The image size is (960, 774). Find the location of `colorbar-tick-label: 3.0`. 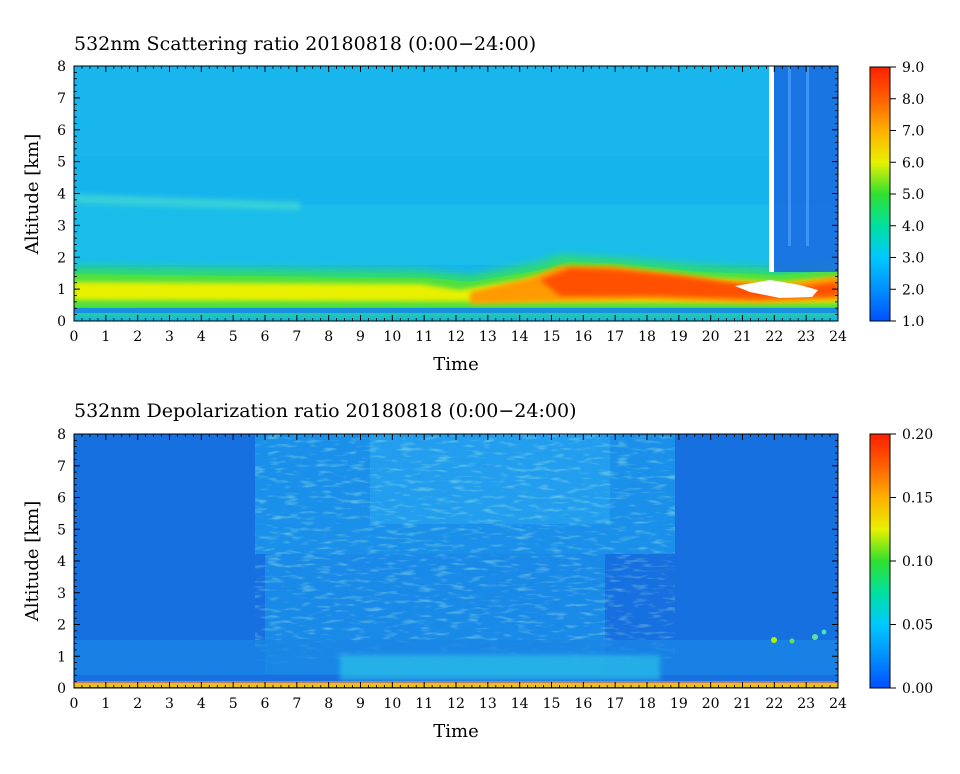

colorbar-tick-label: 3.0 is located at coordinates (913, 259).